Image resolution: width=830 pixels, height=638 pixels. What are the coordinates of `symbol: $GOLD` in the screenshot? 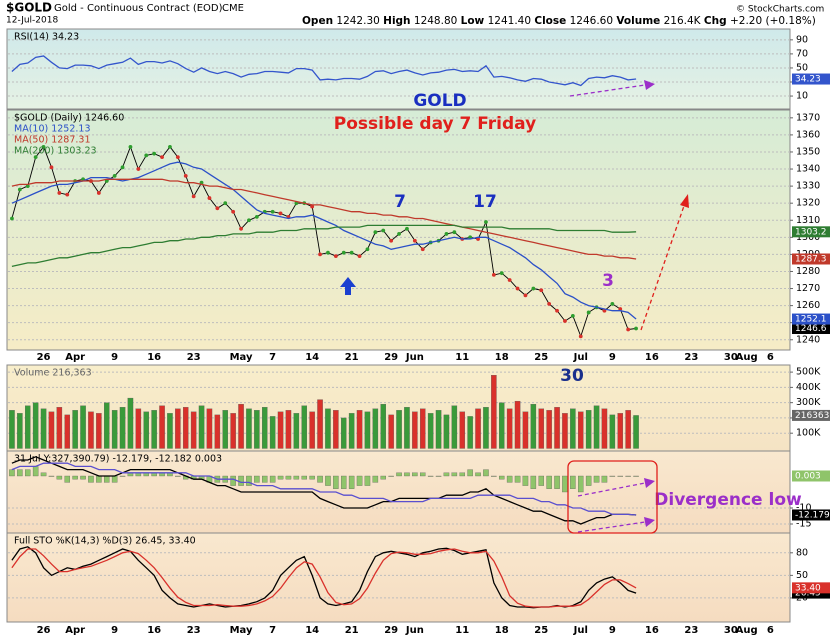 It's located at (29, 8).